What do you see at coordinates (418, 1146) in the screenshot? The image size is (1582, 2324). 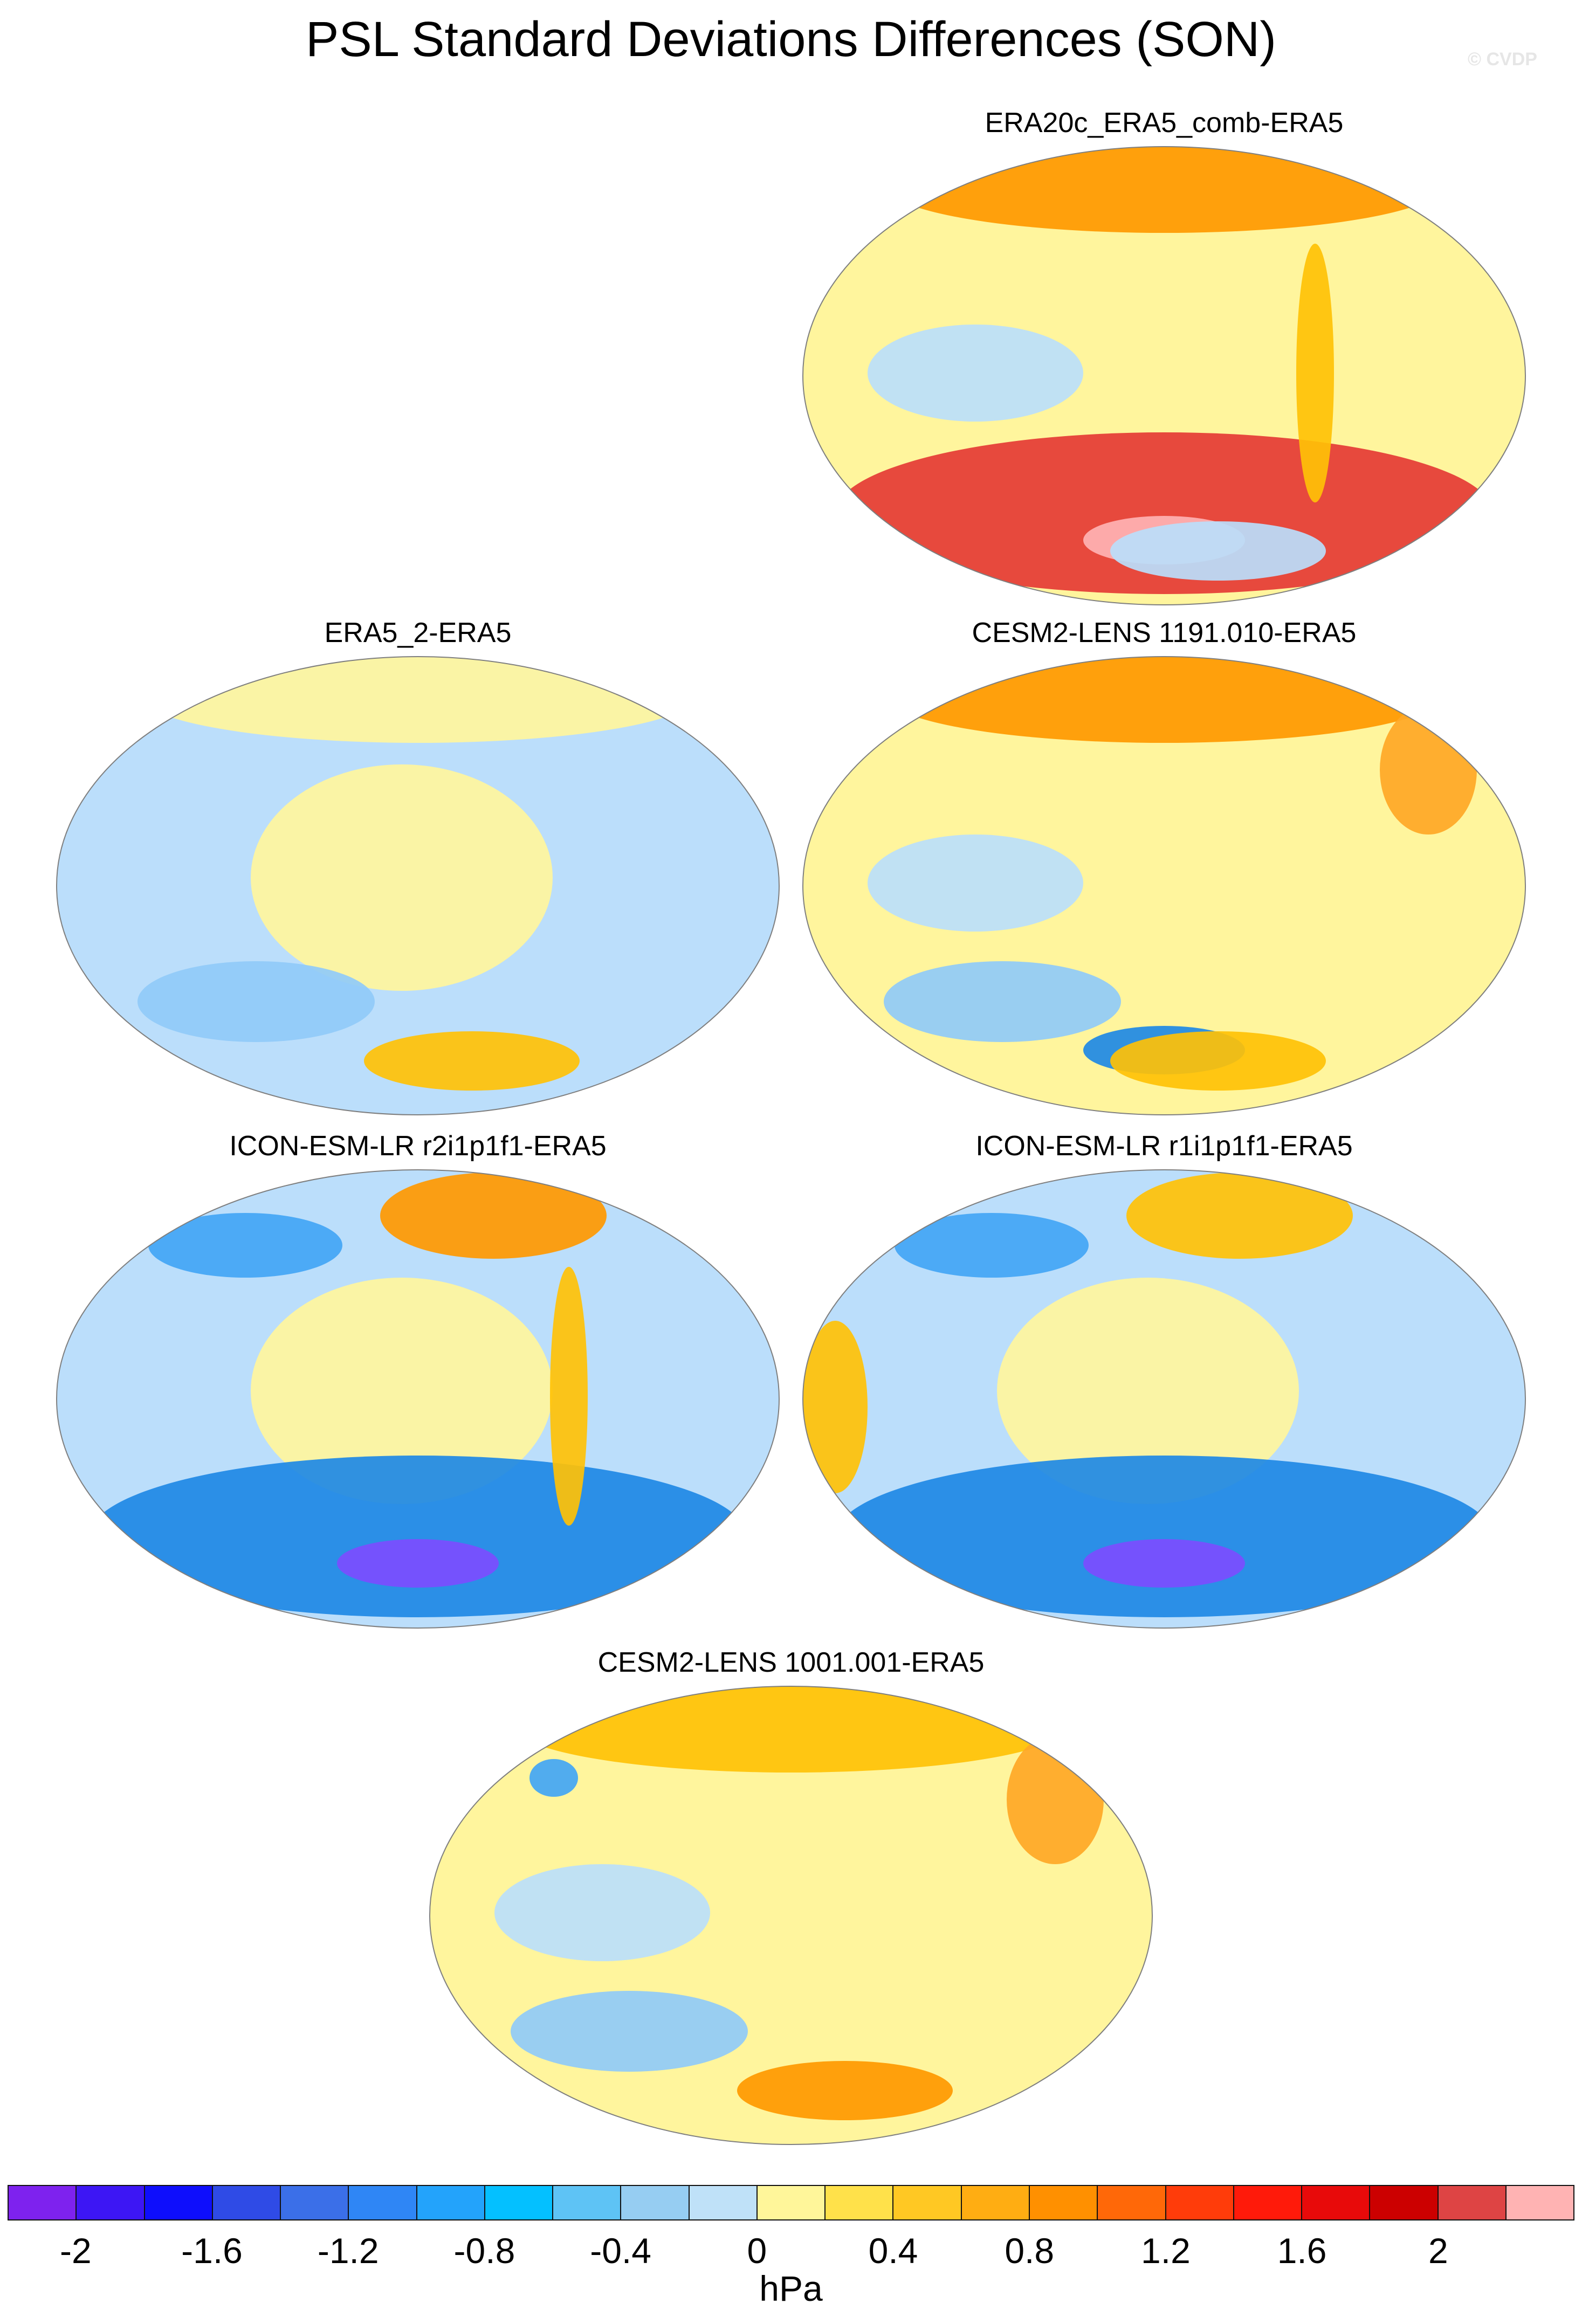 I see `panel-title: ICON-ESM-LR r2i1p1f1-ERA5` at bounding box center [418, 1146].